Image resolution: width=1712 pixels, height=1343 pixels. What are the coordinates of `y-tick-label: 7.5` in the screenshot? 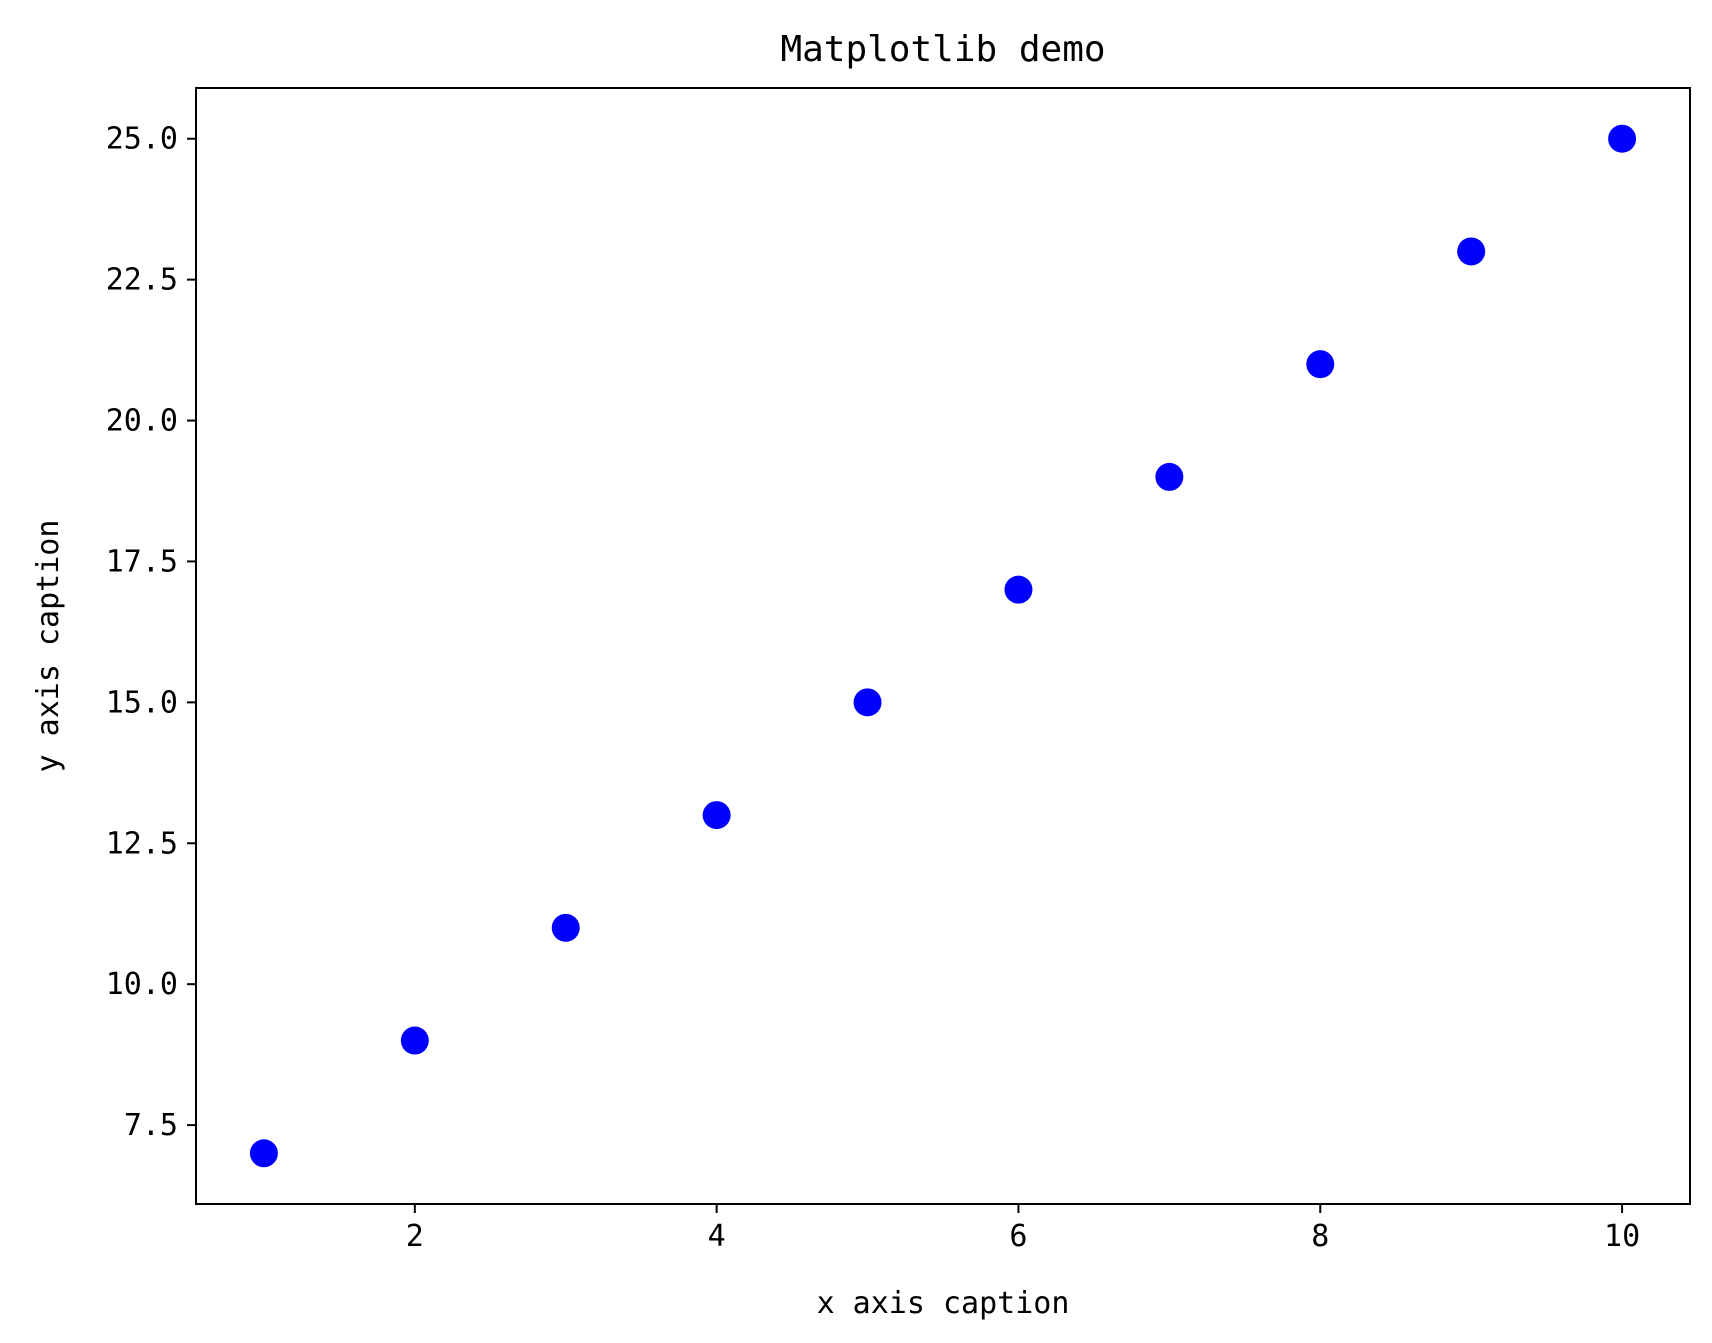 It's located at (151, 1125).